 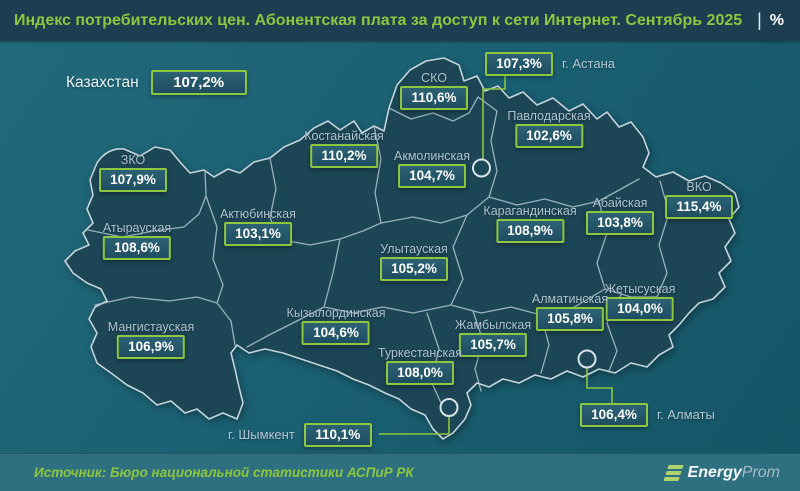 I want to click on city-value-box: 107,3%, so click(x=519, y=64).